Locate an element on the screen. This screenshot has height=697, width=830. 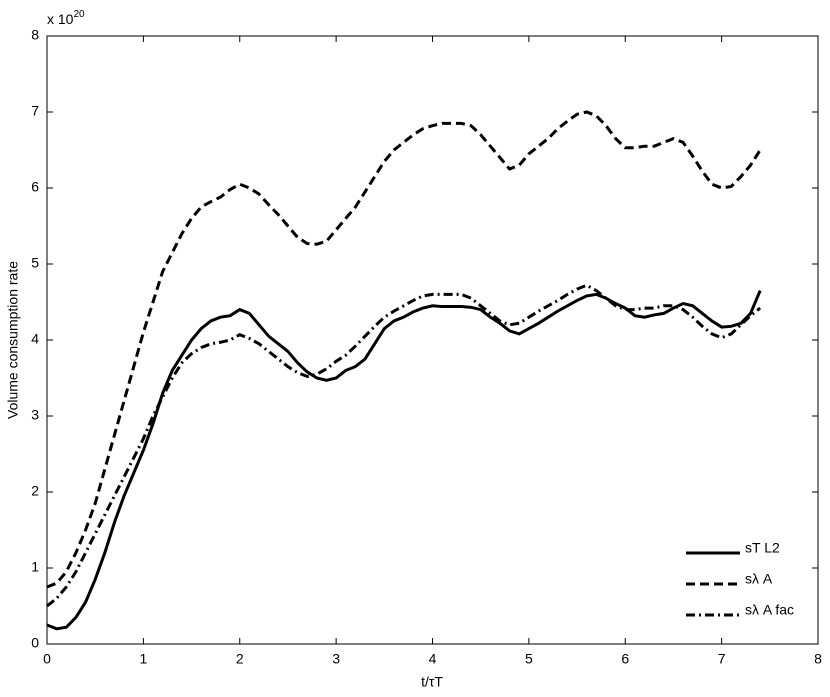
x-tick-label: 2 is located at coordinates (240, 659).